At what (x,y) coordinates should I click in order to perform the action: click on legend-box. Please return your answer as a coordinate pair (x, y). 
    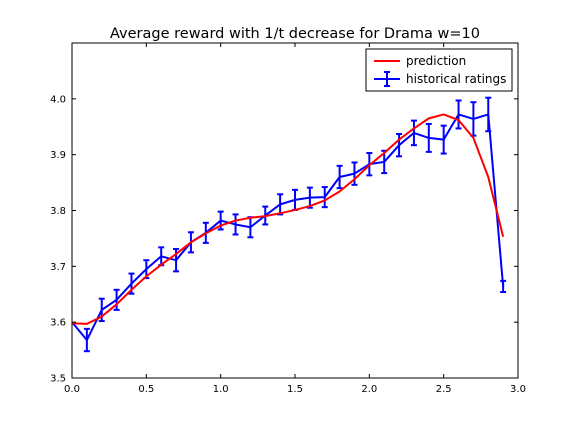
    Looking at the image, I should click on (439, 70).